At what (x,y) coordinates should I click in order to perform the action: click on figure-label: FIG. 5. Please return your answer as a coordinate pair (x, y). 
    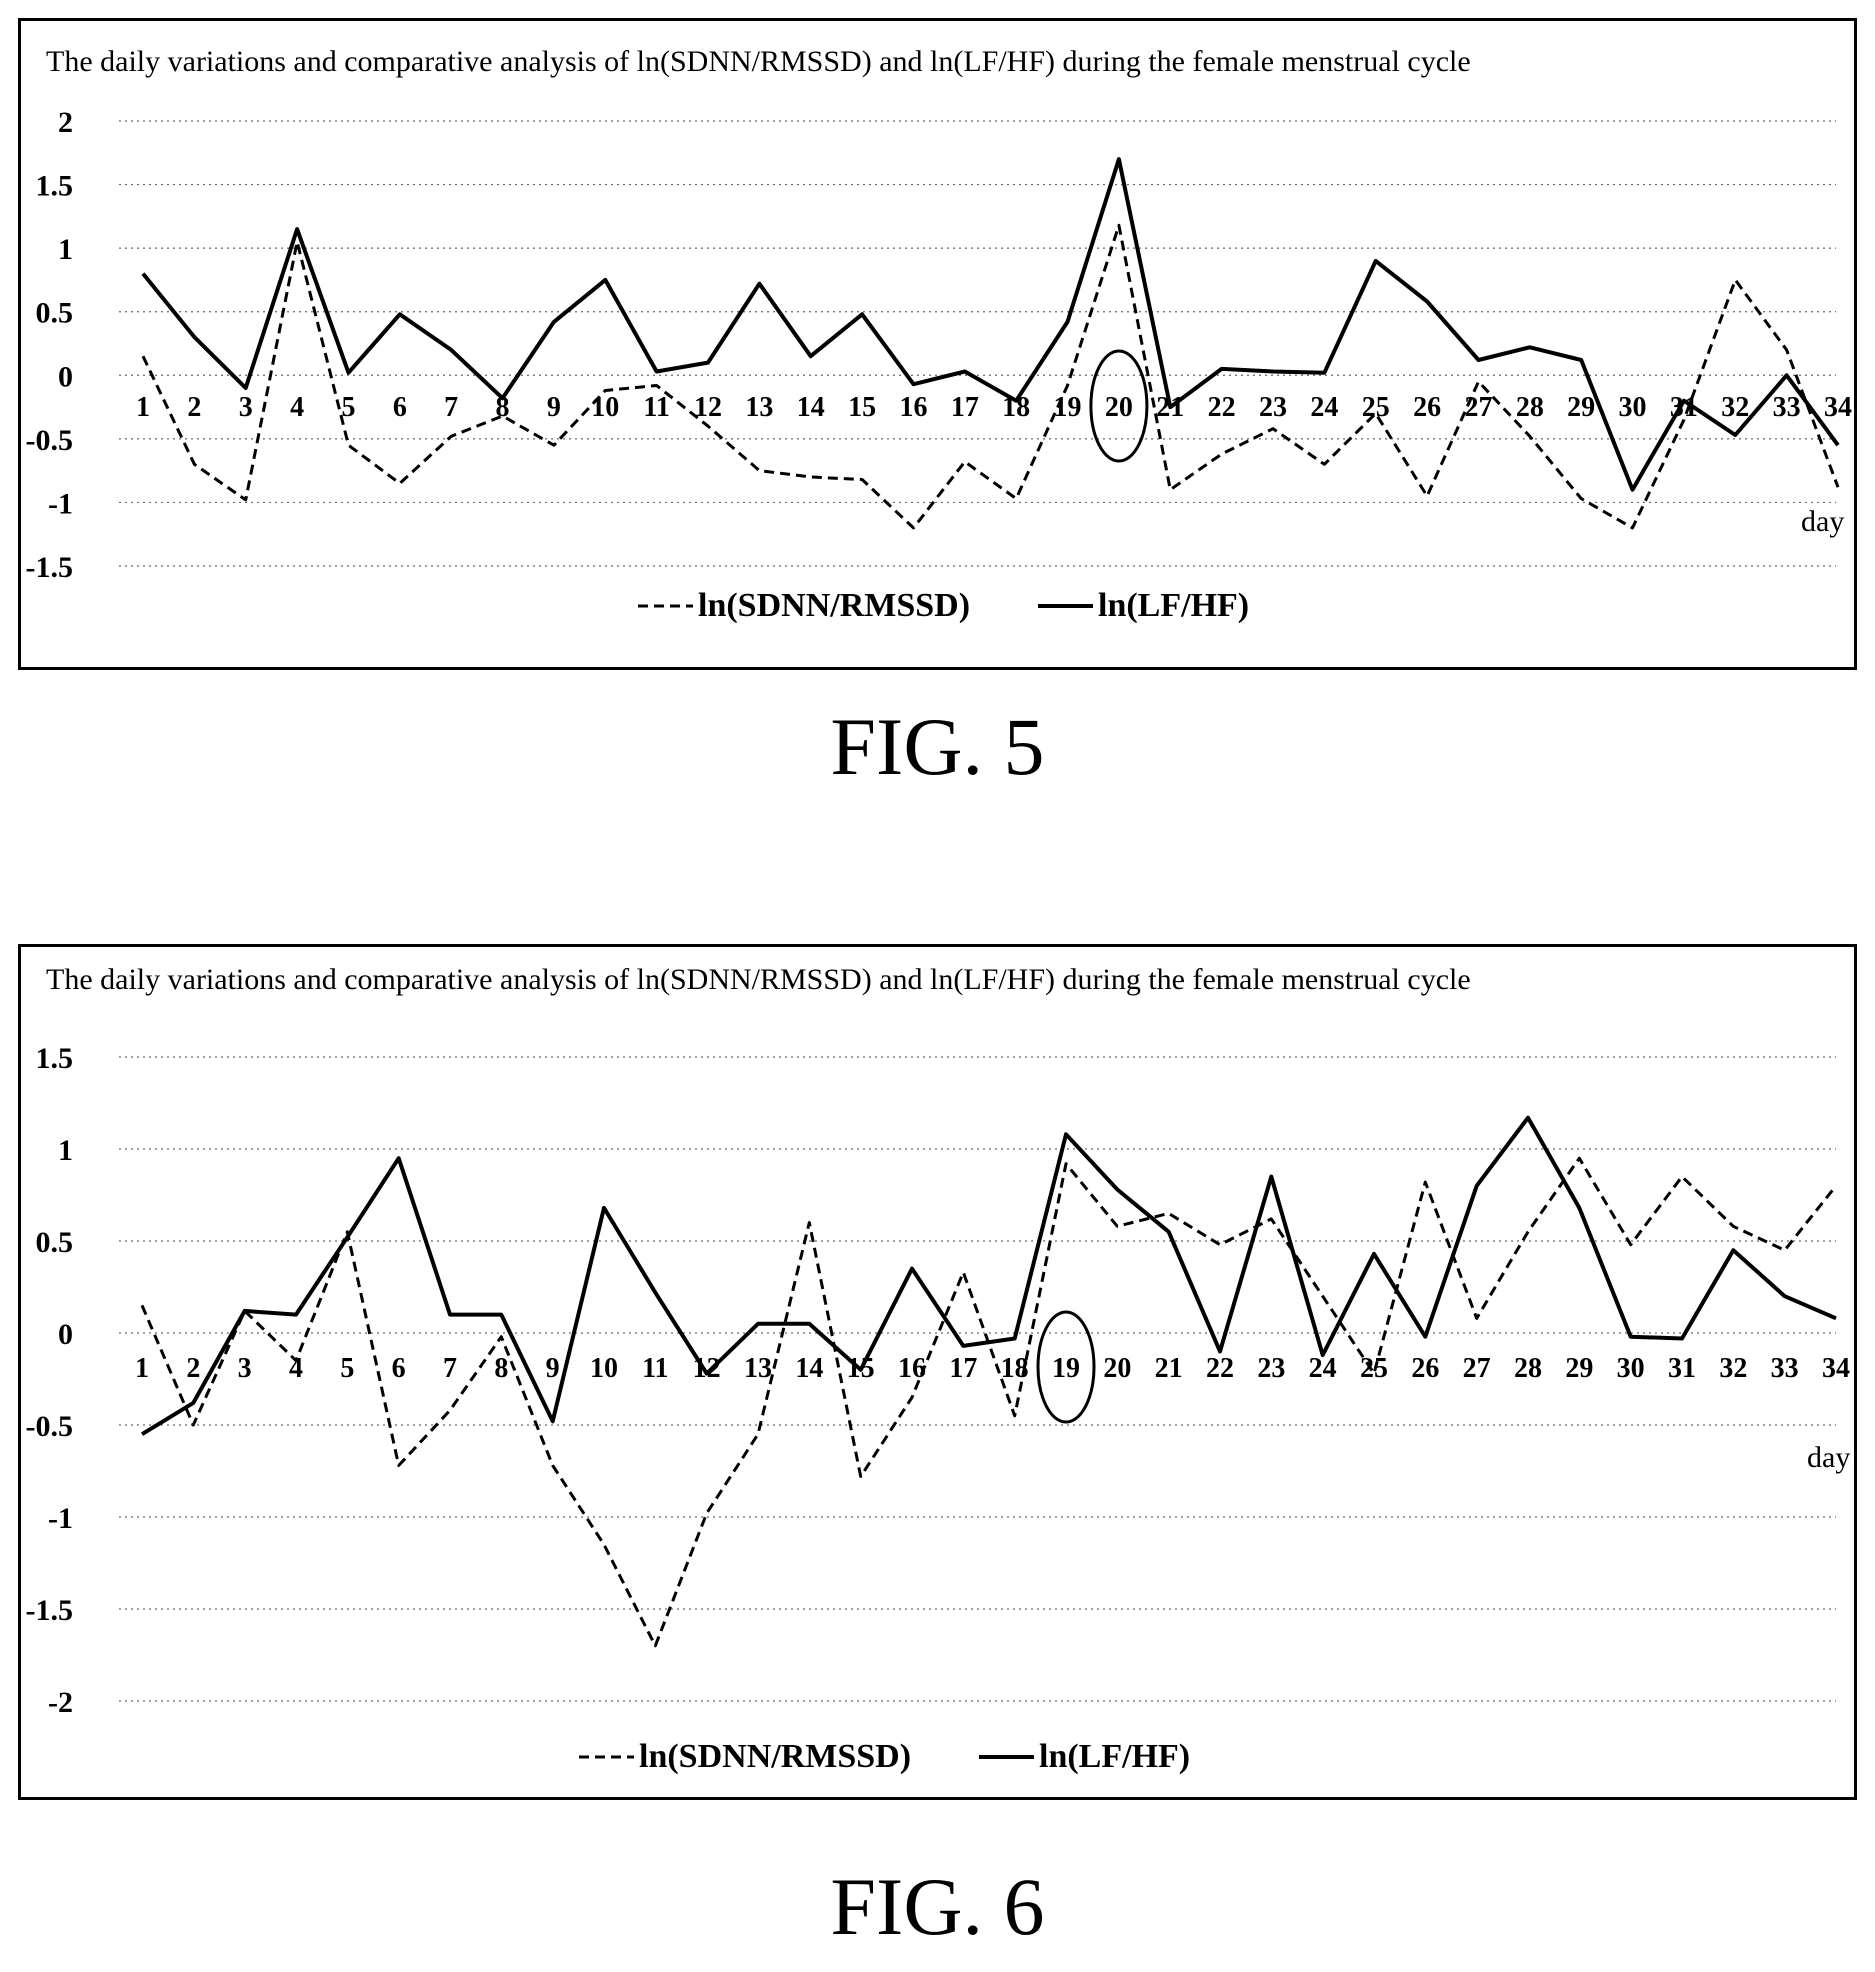
    Looking at the image, I should click on (937, 746).